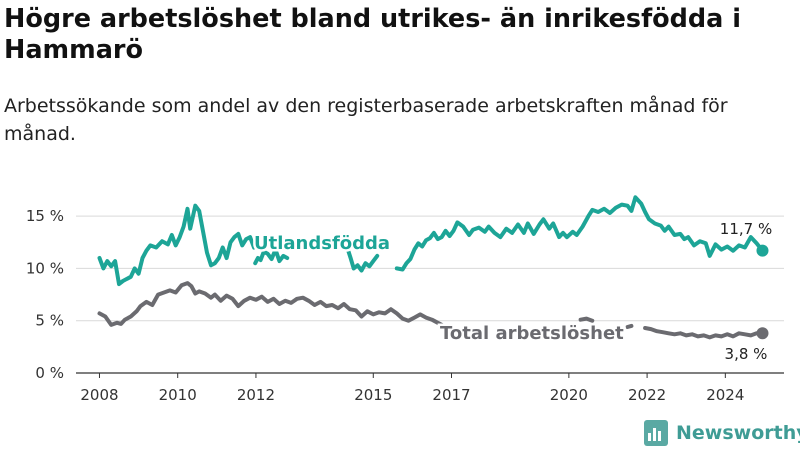  Describe the element at coordinates (373, 395) in the screenshot. I see `x-tick-label: 2015` at that location.